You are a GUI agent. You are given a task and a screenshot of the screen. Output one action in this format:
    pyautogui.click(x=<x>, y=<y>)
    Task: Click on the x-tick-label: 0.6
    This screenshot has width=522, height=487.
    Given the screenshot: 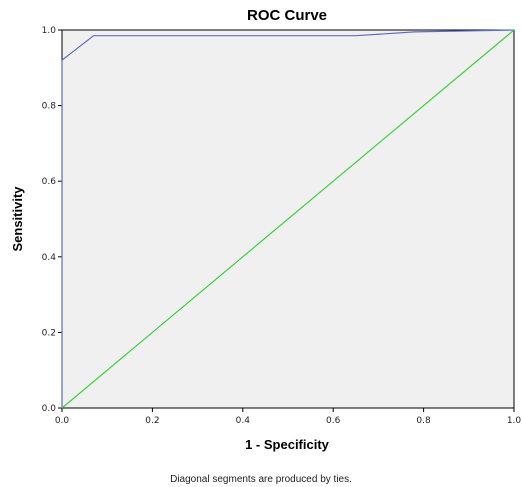 What is the action you would take?
    pyautogui.click(x=333, y=421)
    